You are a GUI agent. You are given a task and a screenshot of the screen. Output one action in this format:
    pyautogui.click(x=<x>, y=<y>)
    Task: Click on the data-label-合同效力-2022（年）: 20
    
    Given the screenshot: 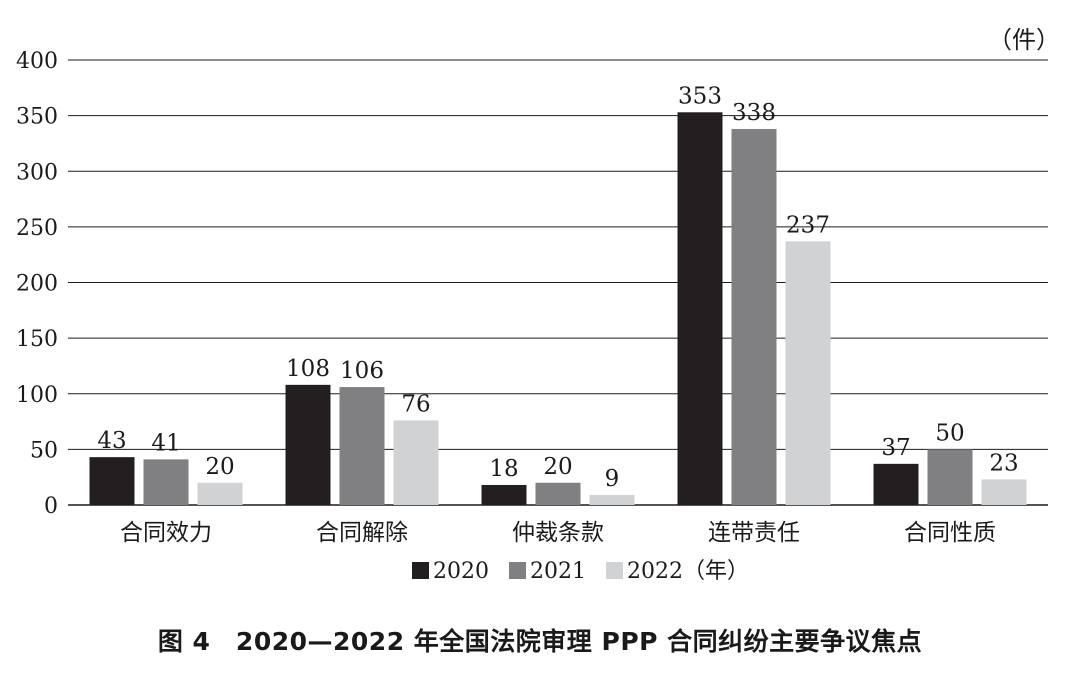 What is the action you would take?
    pyautogui.click(x=219, y=467)
    